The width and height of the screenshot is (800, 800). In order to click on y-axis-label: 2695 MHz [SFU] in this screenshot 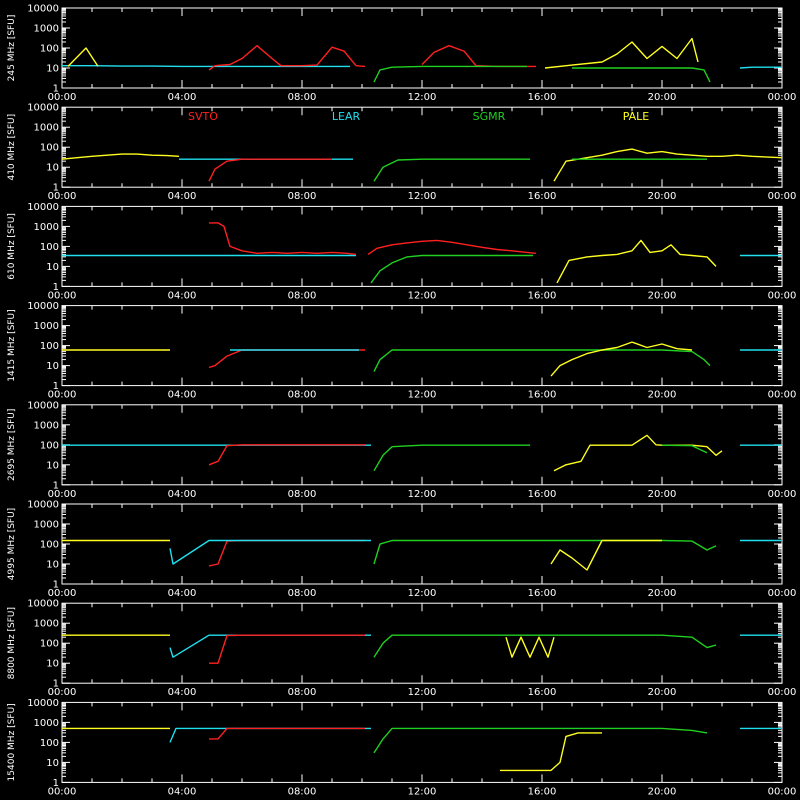, I will do `click(12, 445)`.